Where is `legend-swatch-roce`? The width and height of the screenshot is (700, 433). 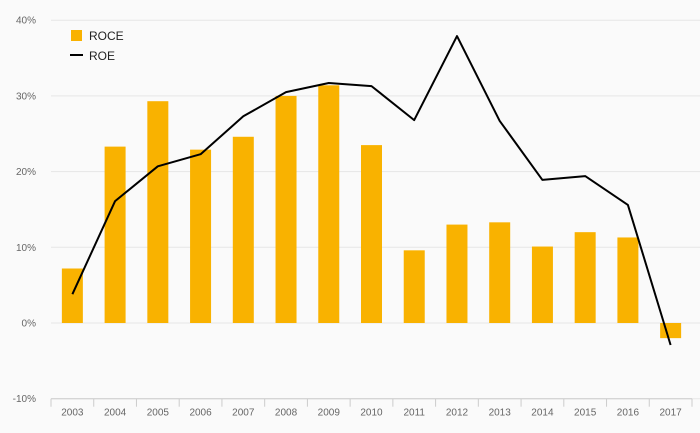 legend-swatch-roce is located at coordinates (76, 35).